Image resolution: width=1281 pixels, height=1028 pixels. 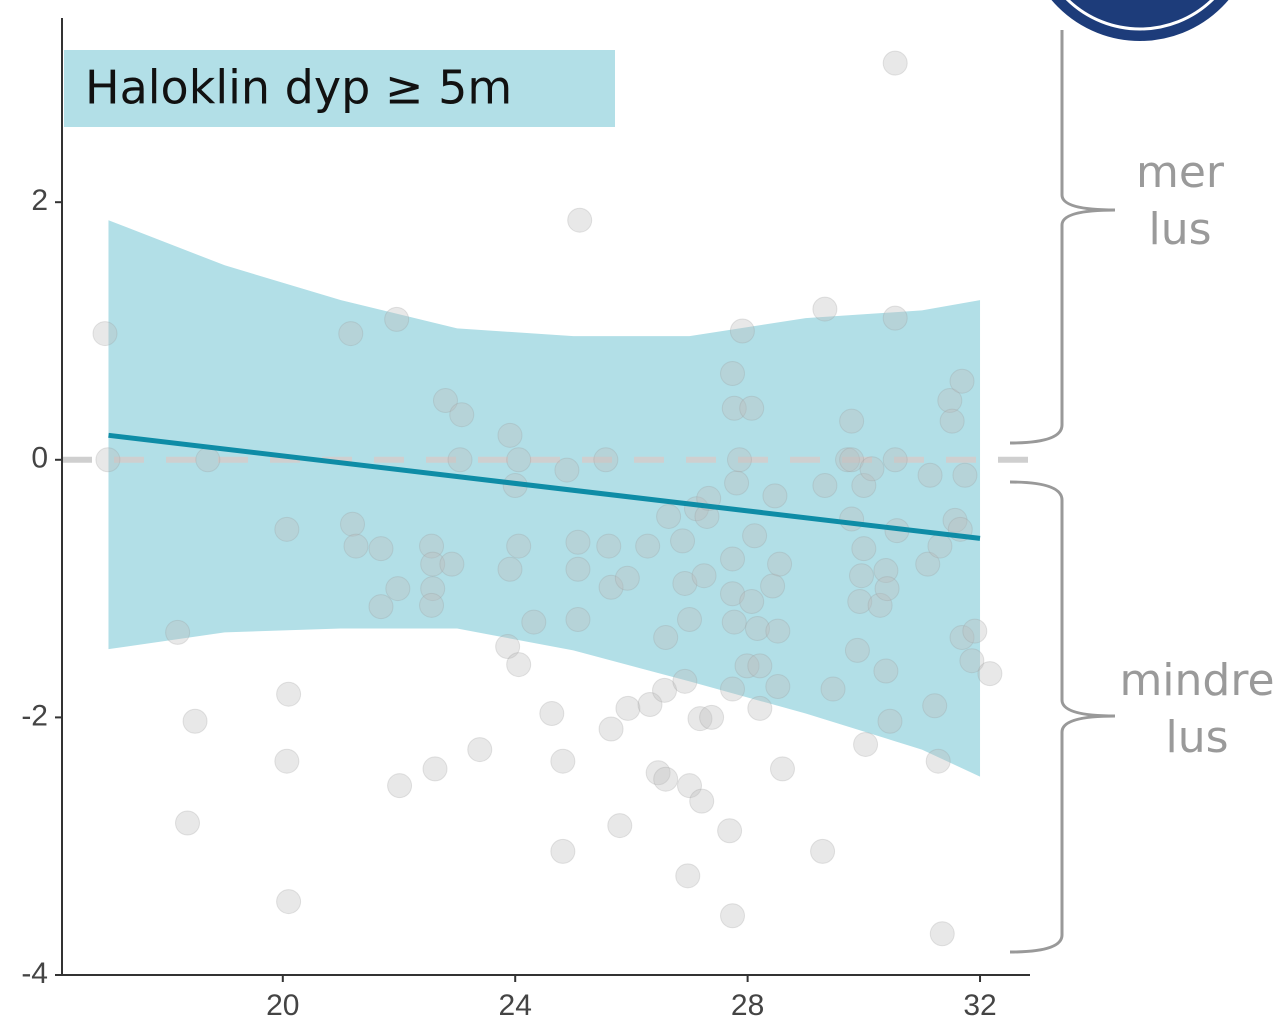 What do you see at coordinates (1179, 229) in the screenshot?
I see `annotation: lus` at bounding box center [1179, 229].